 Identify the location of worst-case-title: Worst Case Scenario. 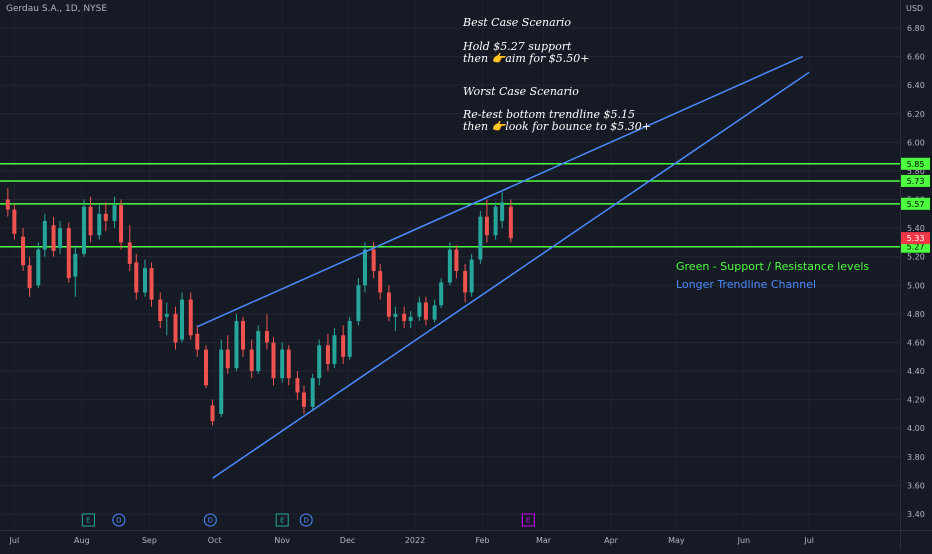
(521, 91).